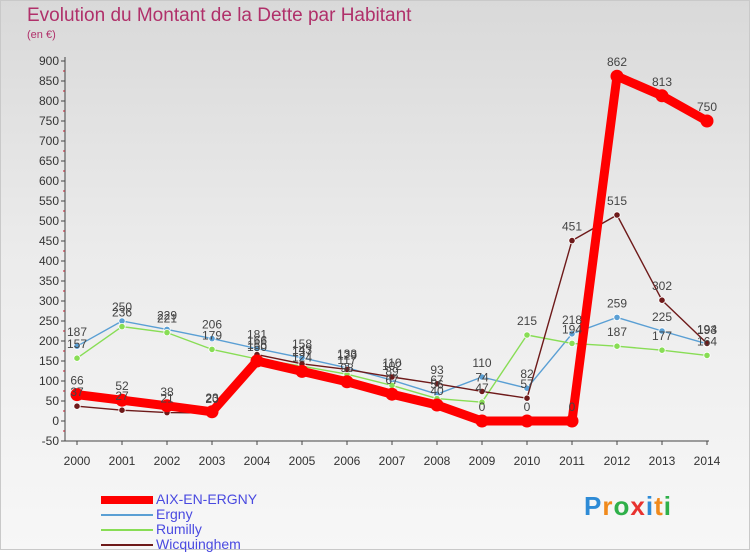  Describe the element at coordinates (617, 303) in the screenshot. I see `data-label: 259` at that location.